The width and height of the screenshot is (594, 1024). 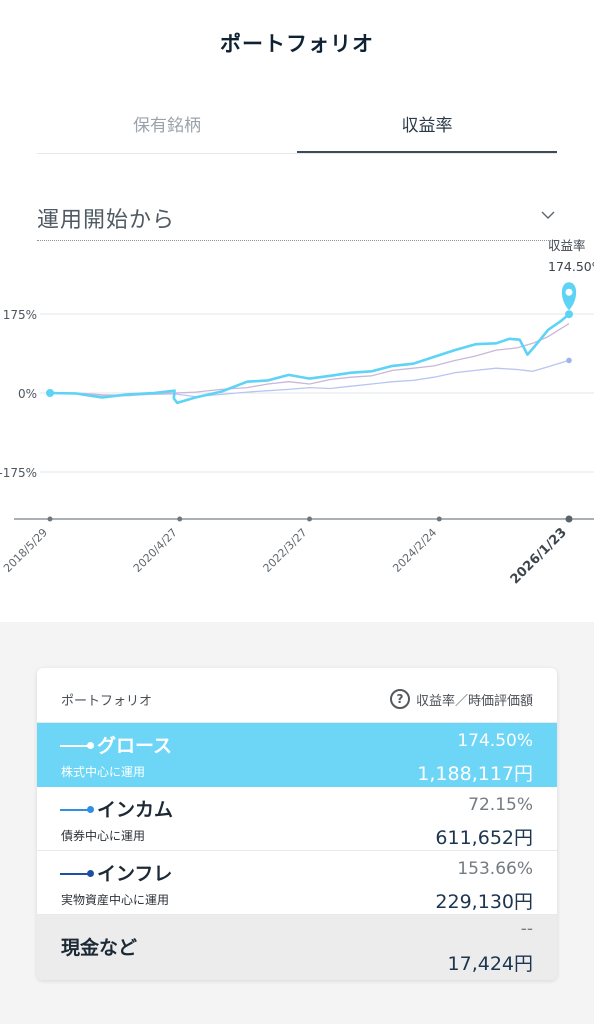 What do you see at coordinates (297, 755) in the screenshot?
I see `portfolio-row-growth: グロース 株式中心に運用 174.50% 1,188,117円` at bounding box center [297, 755].